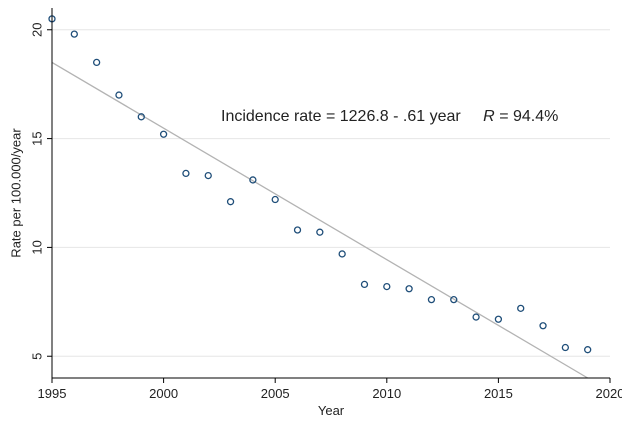 This screenshot has width=622, height=421. Describe the element at coordinates (119, 95) in the screenshot. I see `data-point-1998` at that location.